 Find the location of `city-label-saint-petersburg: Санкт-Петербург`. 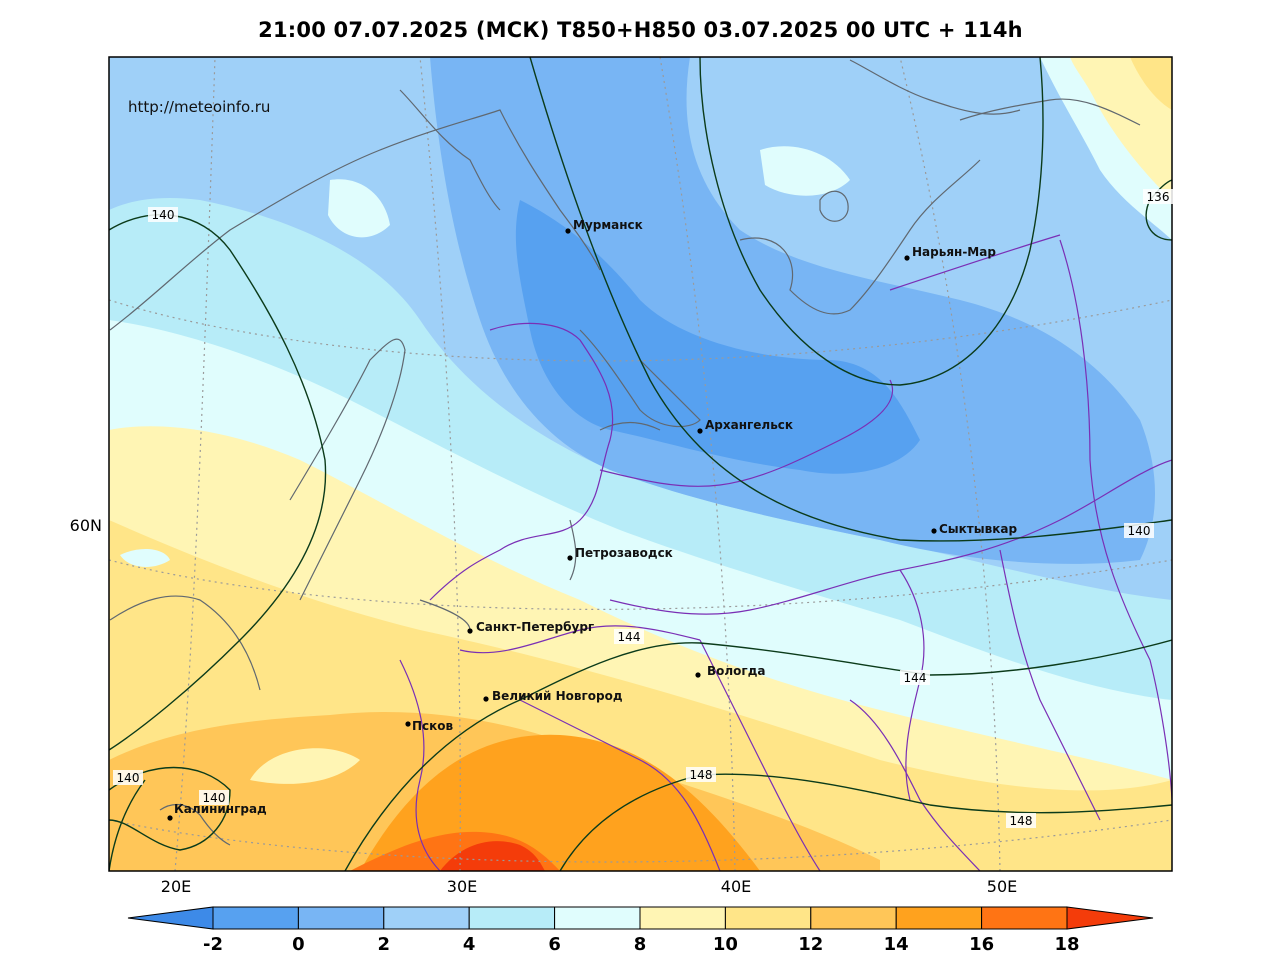

city-label-saint-petersburg: Санкт-Петербург is located at coordinates (535, 627).